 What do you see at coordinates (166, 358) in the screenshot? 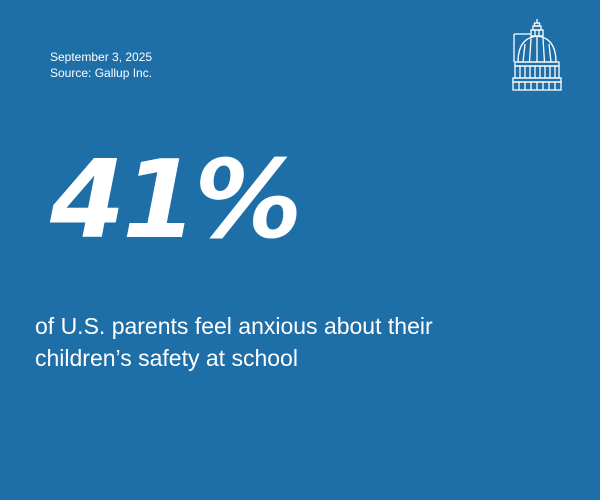
I see `caption-line-2: children’s safety at school` at bounding box center [166, 358].